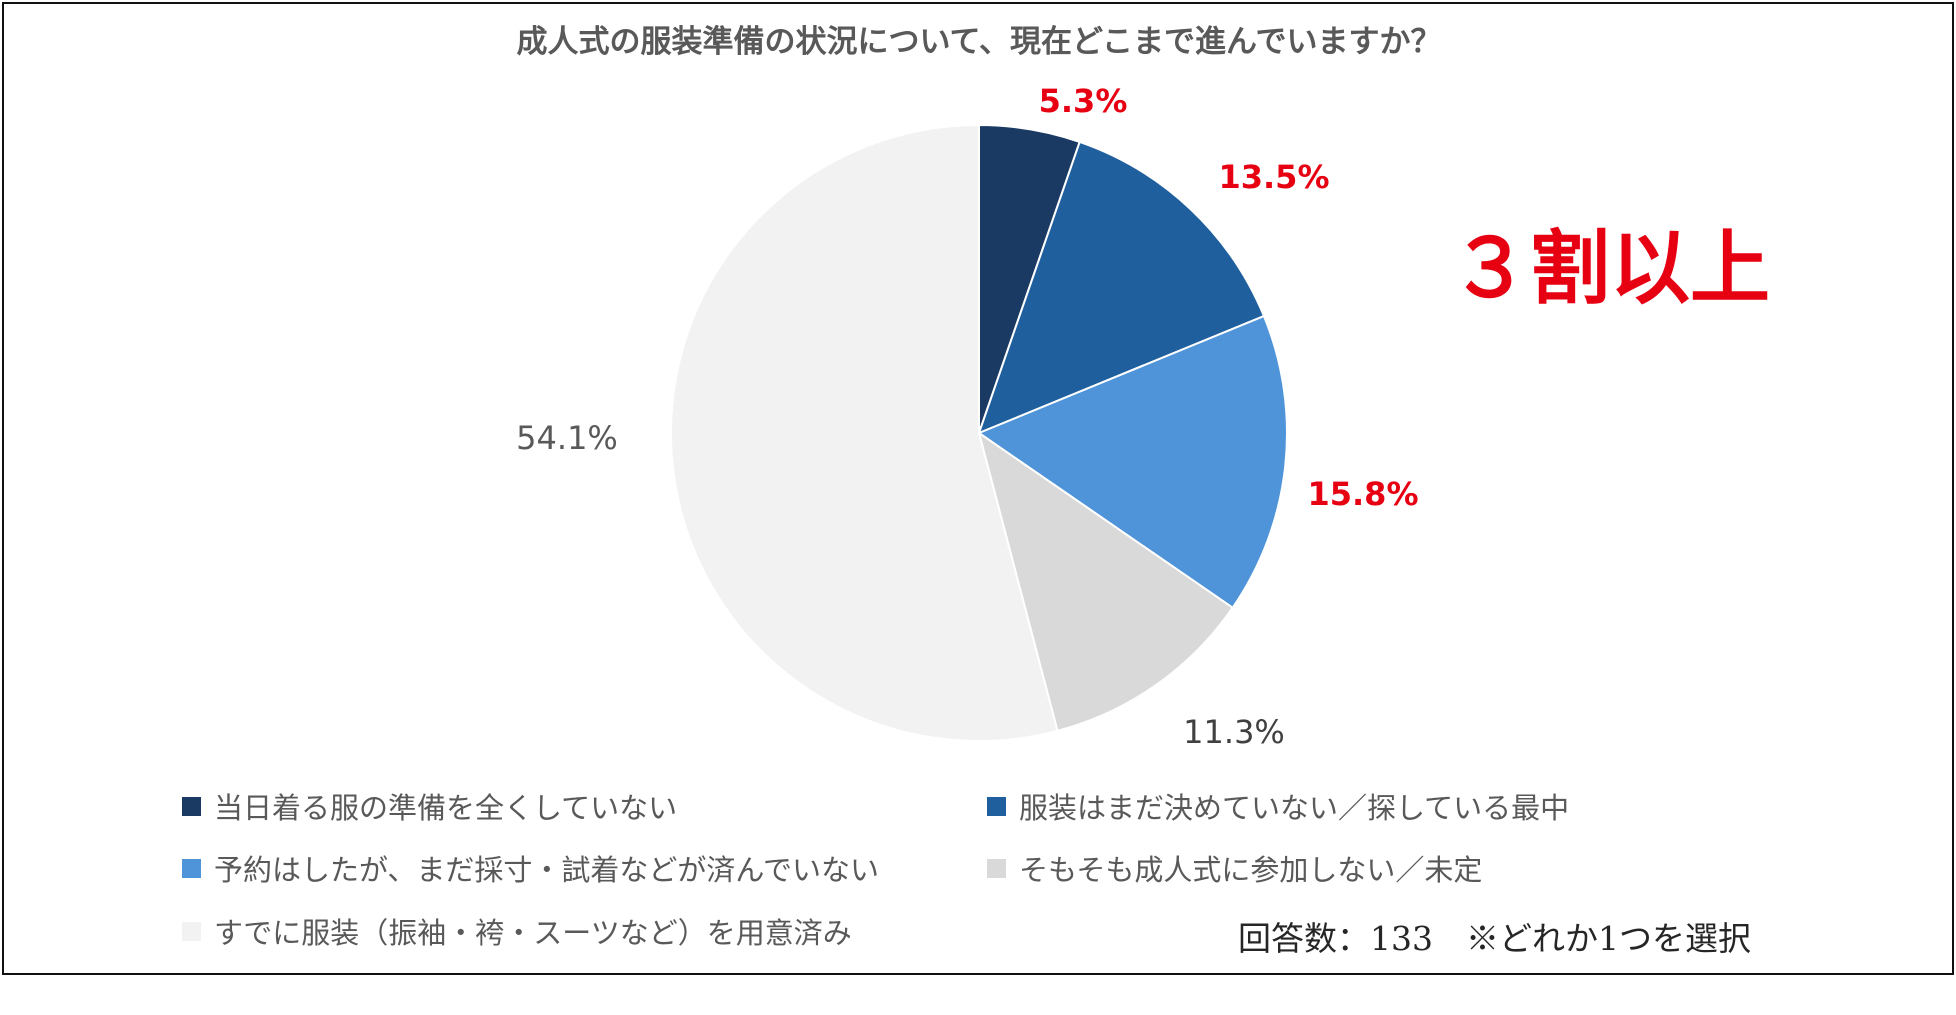 The image size is (1956, 1015). What do you see at coordinates (533, 933) in the screenshot?
I see `legend-label: すでに服装（振袖・袴・スーツなど）を用意済み` at bounding box center [533, 933].